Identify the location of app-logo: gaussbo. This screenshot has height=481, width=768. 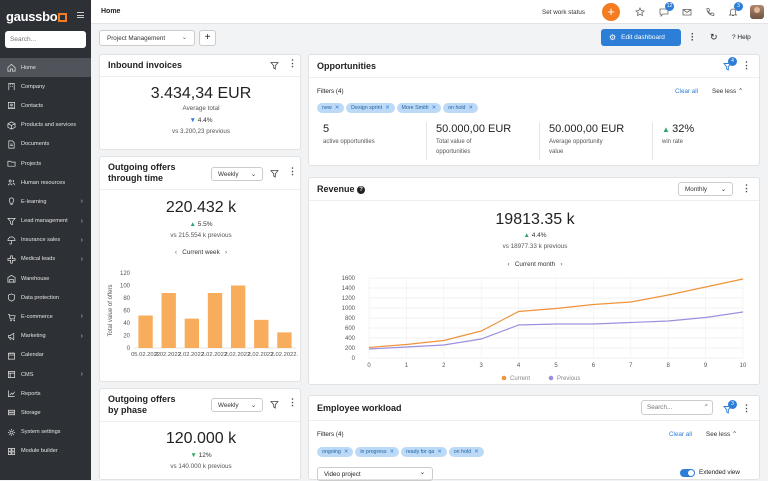
(37, 16).